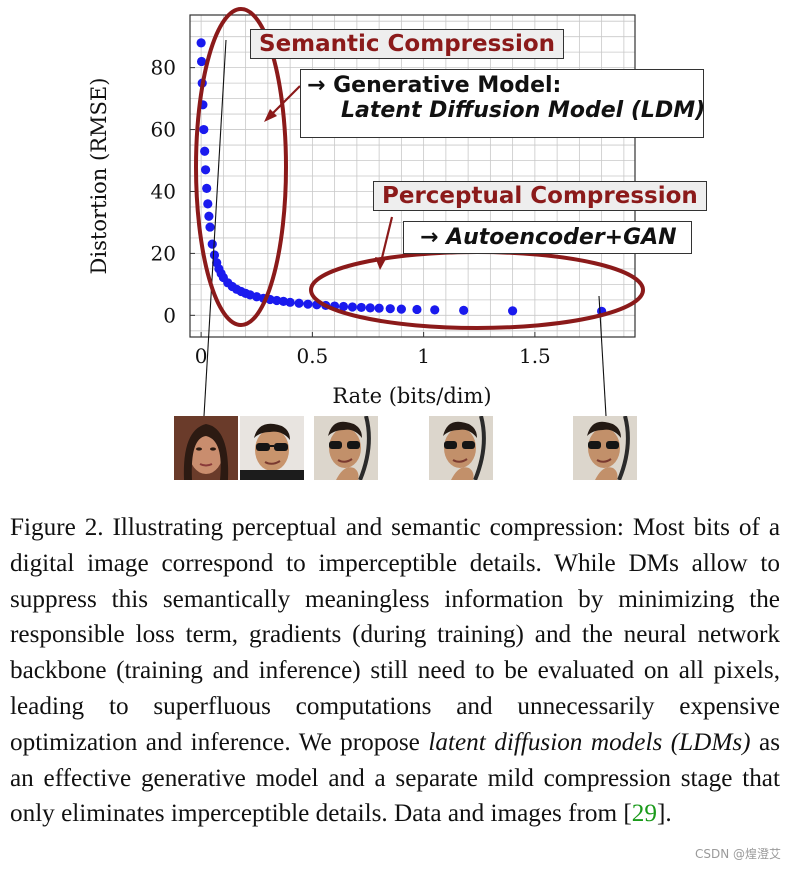 Image resolution: width=795 pixels, height=870 pixels. I want to click on y-axis-label: Distortion (RMSE), so click(99, 176).